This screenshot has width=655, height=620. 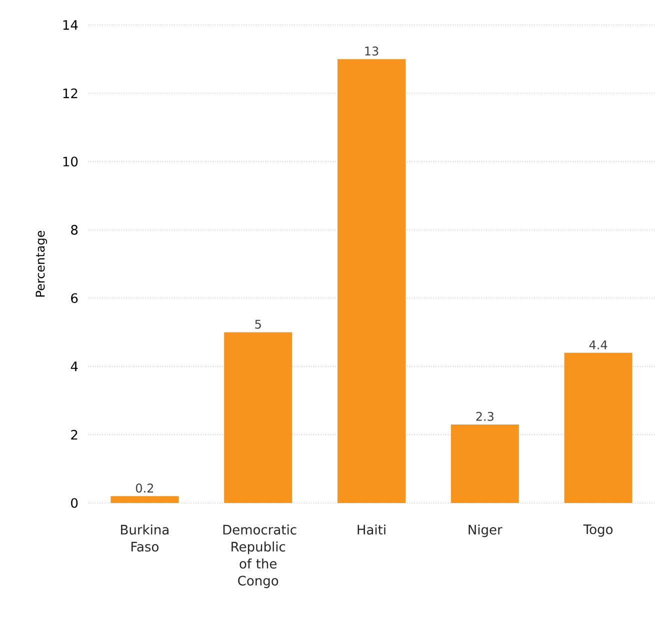 What do you see at coordinates (42, 263) in the screenshot?
I see `y-axis-title: Percentage` at bounding box center [42, 263].